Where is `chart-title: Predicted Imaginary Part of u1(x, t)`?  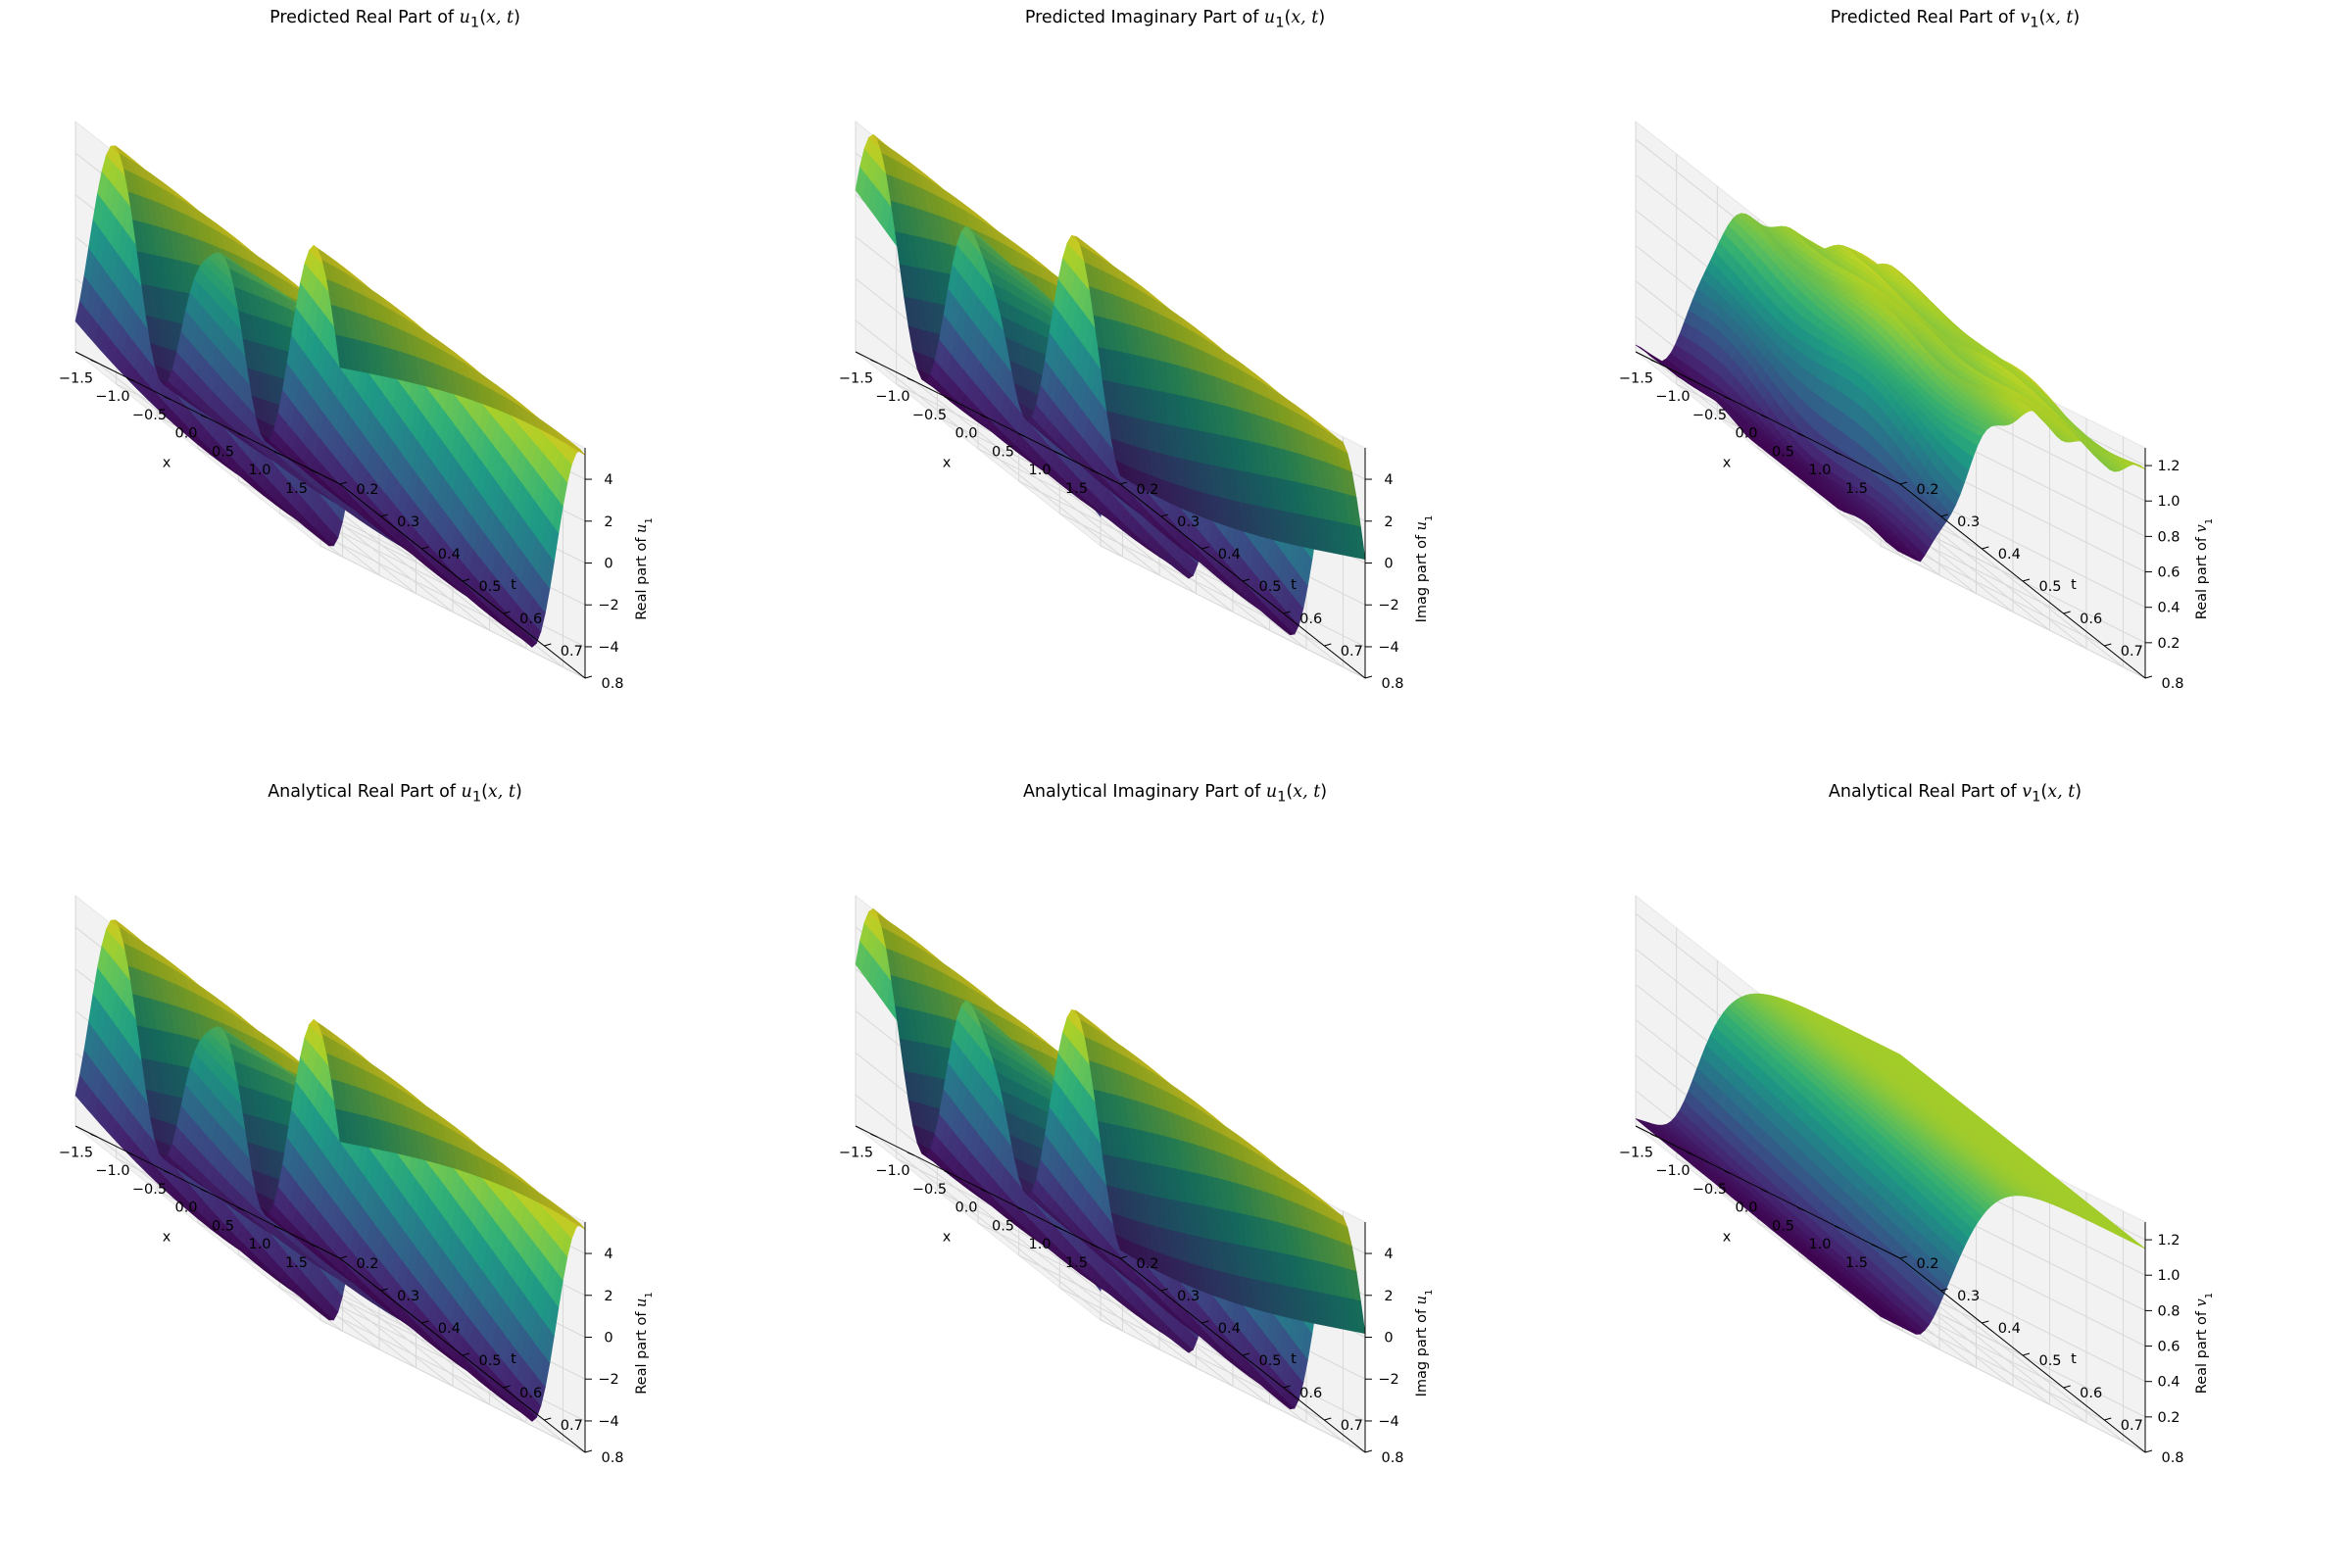 chart-title: Predicted Imaginary Part of u1(x, t) is located at coordinates (1175, 19).